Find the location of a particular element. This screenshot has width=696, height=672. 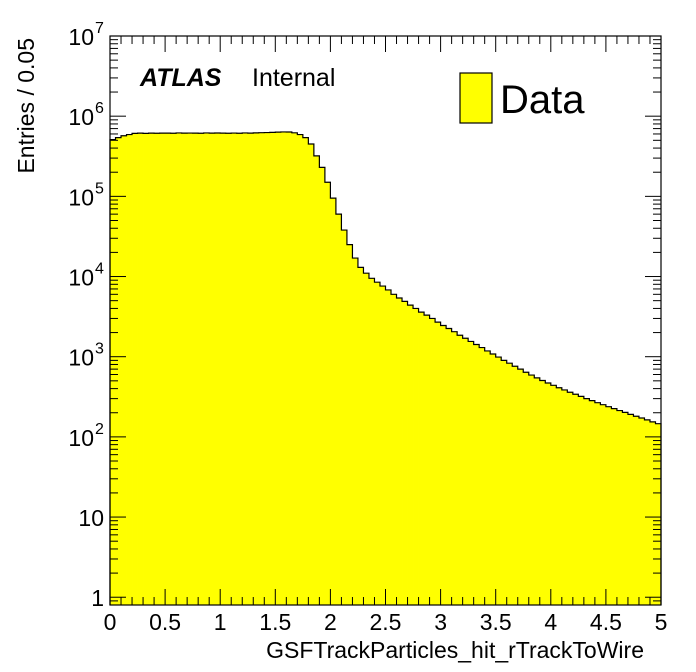

atlas-label-bold: ATLAS is located at coordinates (180, 78).